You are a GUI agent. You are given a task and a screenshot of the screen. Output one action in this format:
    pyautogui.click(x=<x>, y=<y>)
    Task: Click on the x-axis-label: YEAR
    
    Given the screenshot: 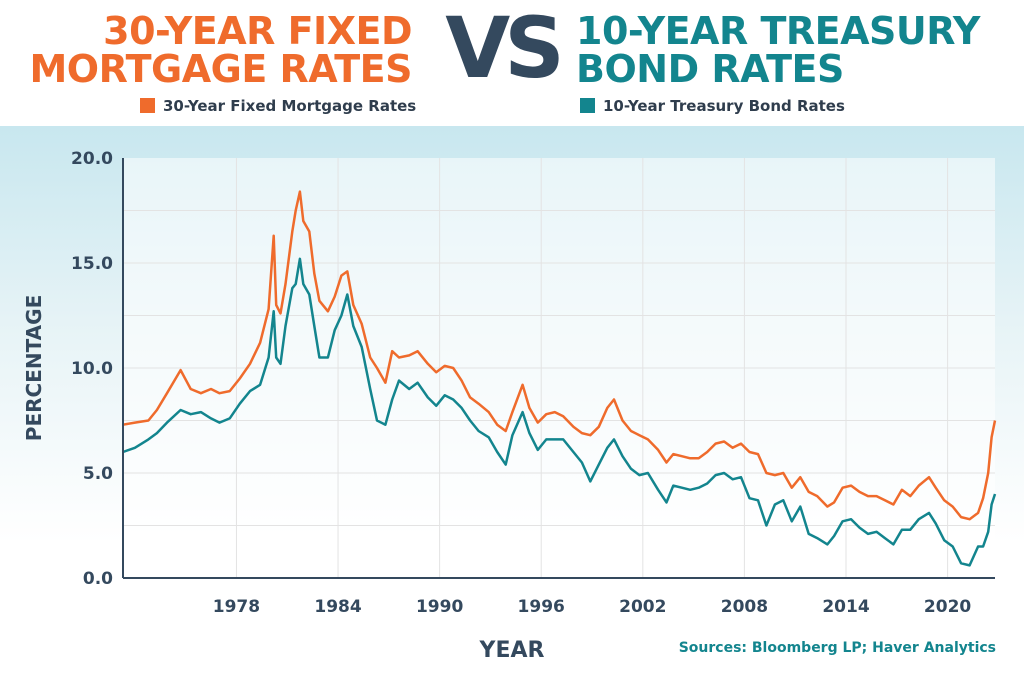 What is the action you would take?
    pyautogui.click(x=512, y=650)
    